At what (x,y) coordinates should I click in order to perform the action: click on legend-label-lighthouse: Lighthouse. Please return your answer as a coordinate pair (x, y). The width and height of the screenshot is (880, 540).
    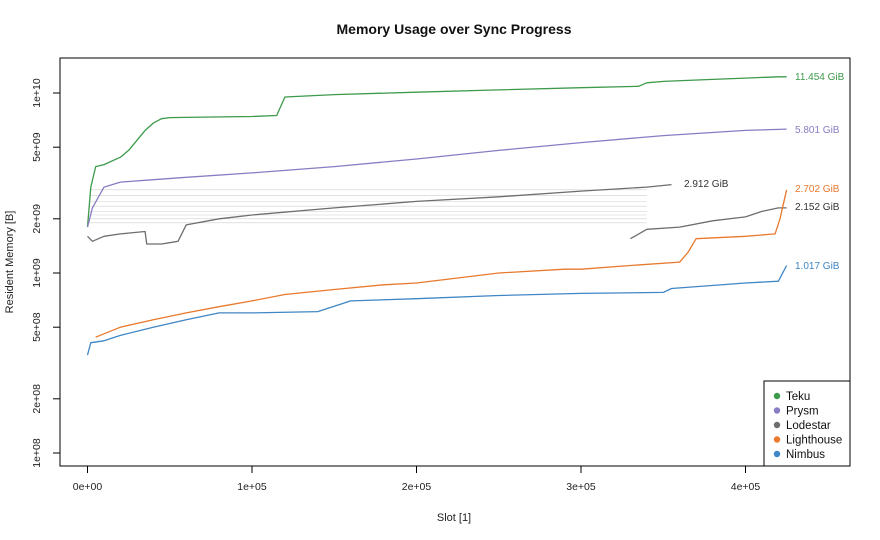
    Looking at the image, I should click on (814, 441).